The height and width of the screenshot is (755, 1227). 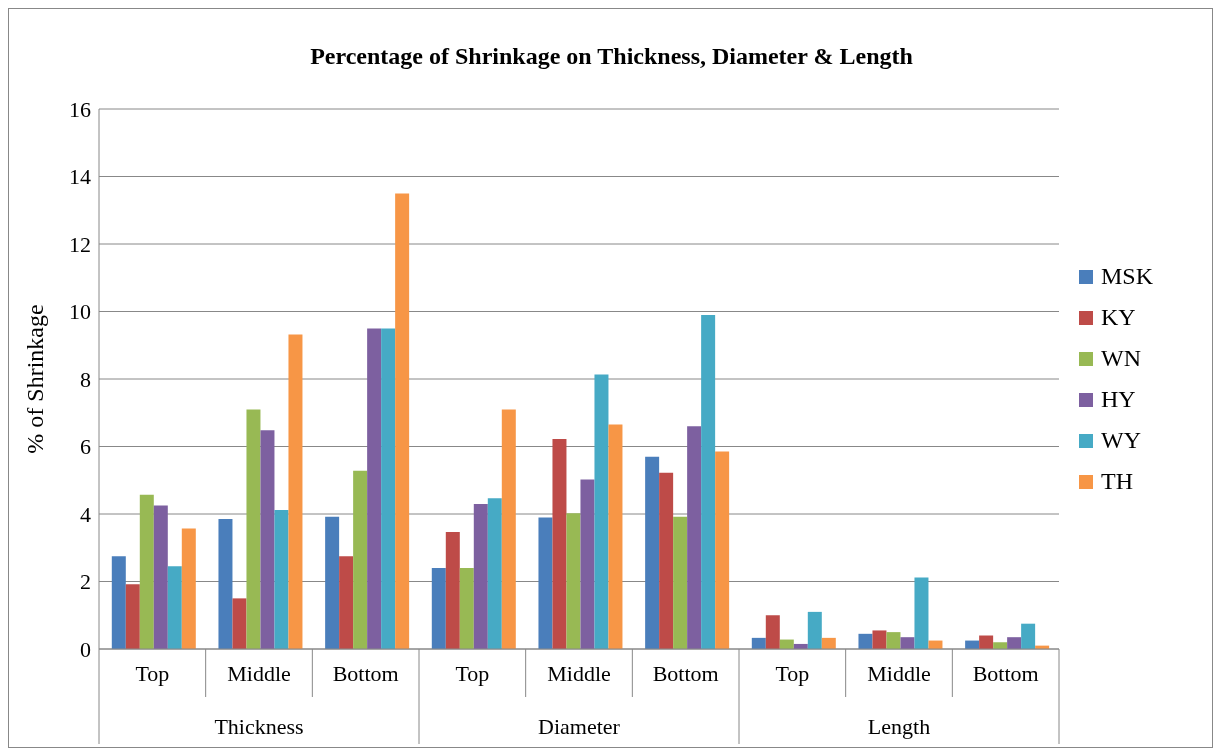 I want to click on text: Length, so click(x=899, y=726).